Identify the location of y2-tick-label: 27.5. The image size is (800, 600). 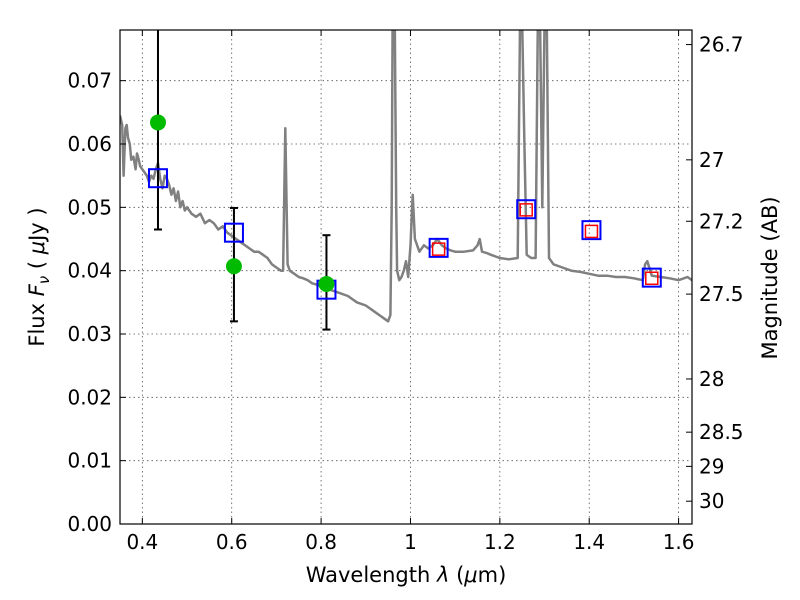
(721, 294).